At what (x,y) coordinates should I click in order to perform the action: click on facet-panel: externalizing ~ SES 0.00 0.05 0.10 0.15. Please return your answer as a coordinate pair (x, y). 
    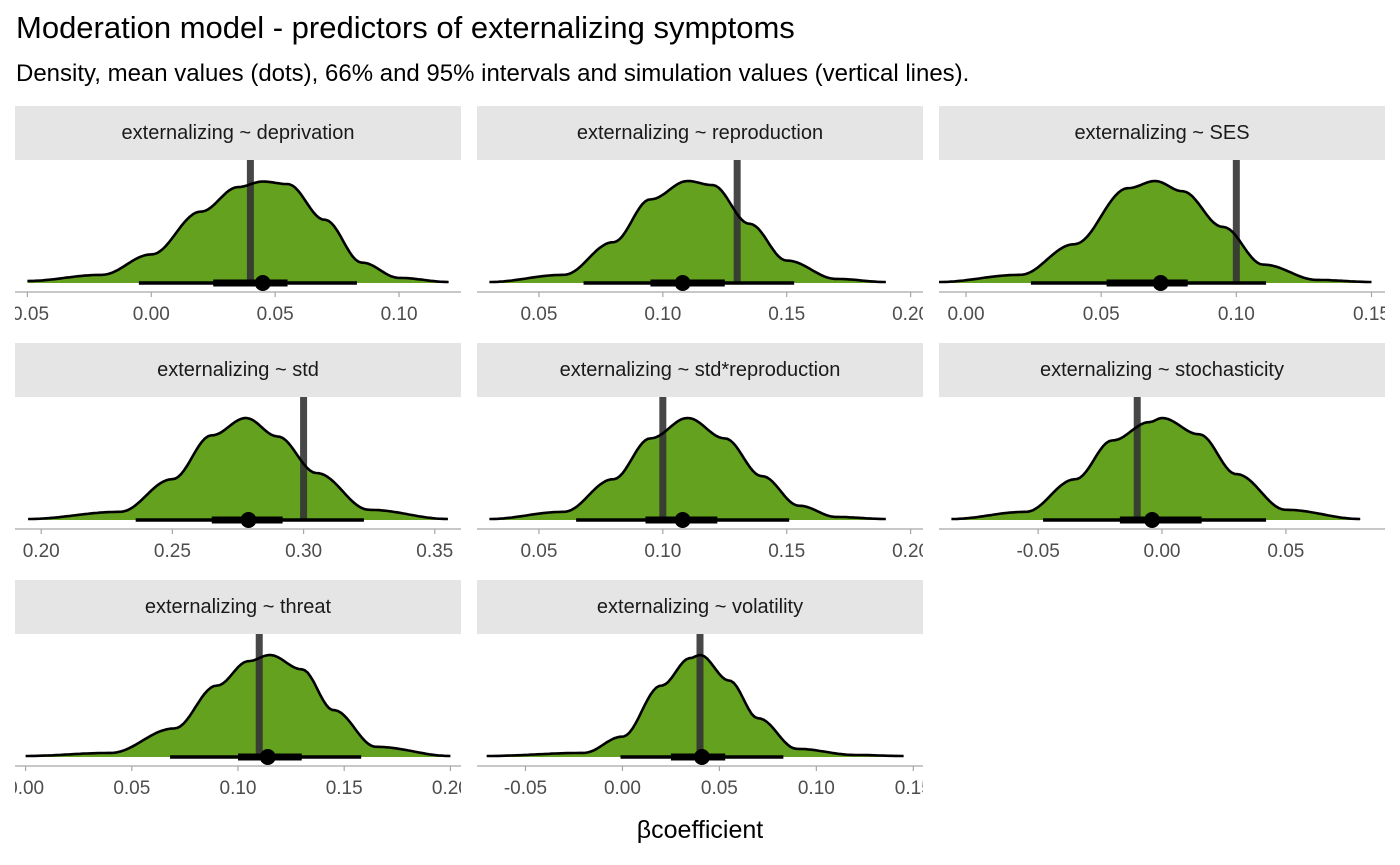
    Looking at the image, I should click on (1162, 216).